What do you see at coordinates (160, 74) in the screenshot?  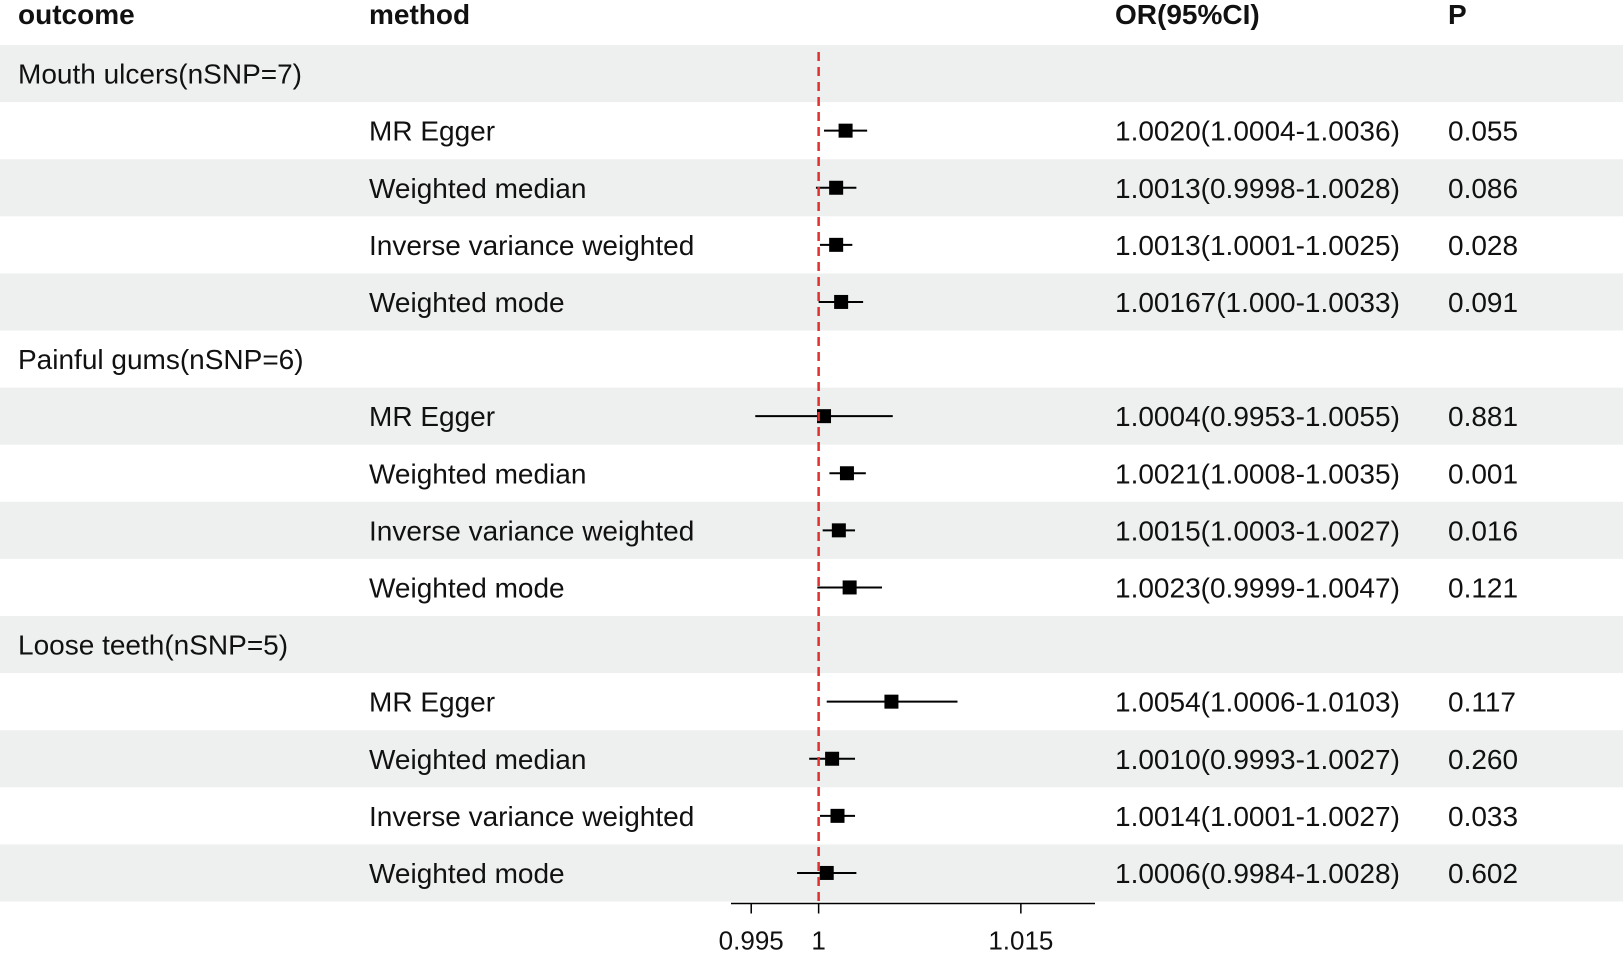 I see `outcome-label: Mouth ulcers(nSNP=7)` at bounding box center [160, 74].